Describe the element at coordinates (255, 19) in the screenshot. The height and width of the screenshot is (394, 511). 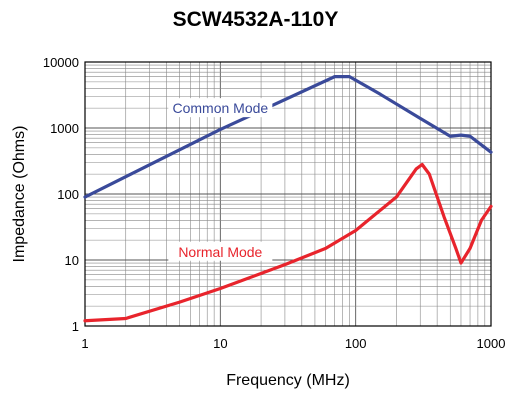
I see `chart-title: SCW4532A-110Y` at that location.